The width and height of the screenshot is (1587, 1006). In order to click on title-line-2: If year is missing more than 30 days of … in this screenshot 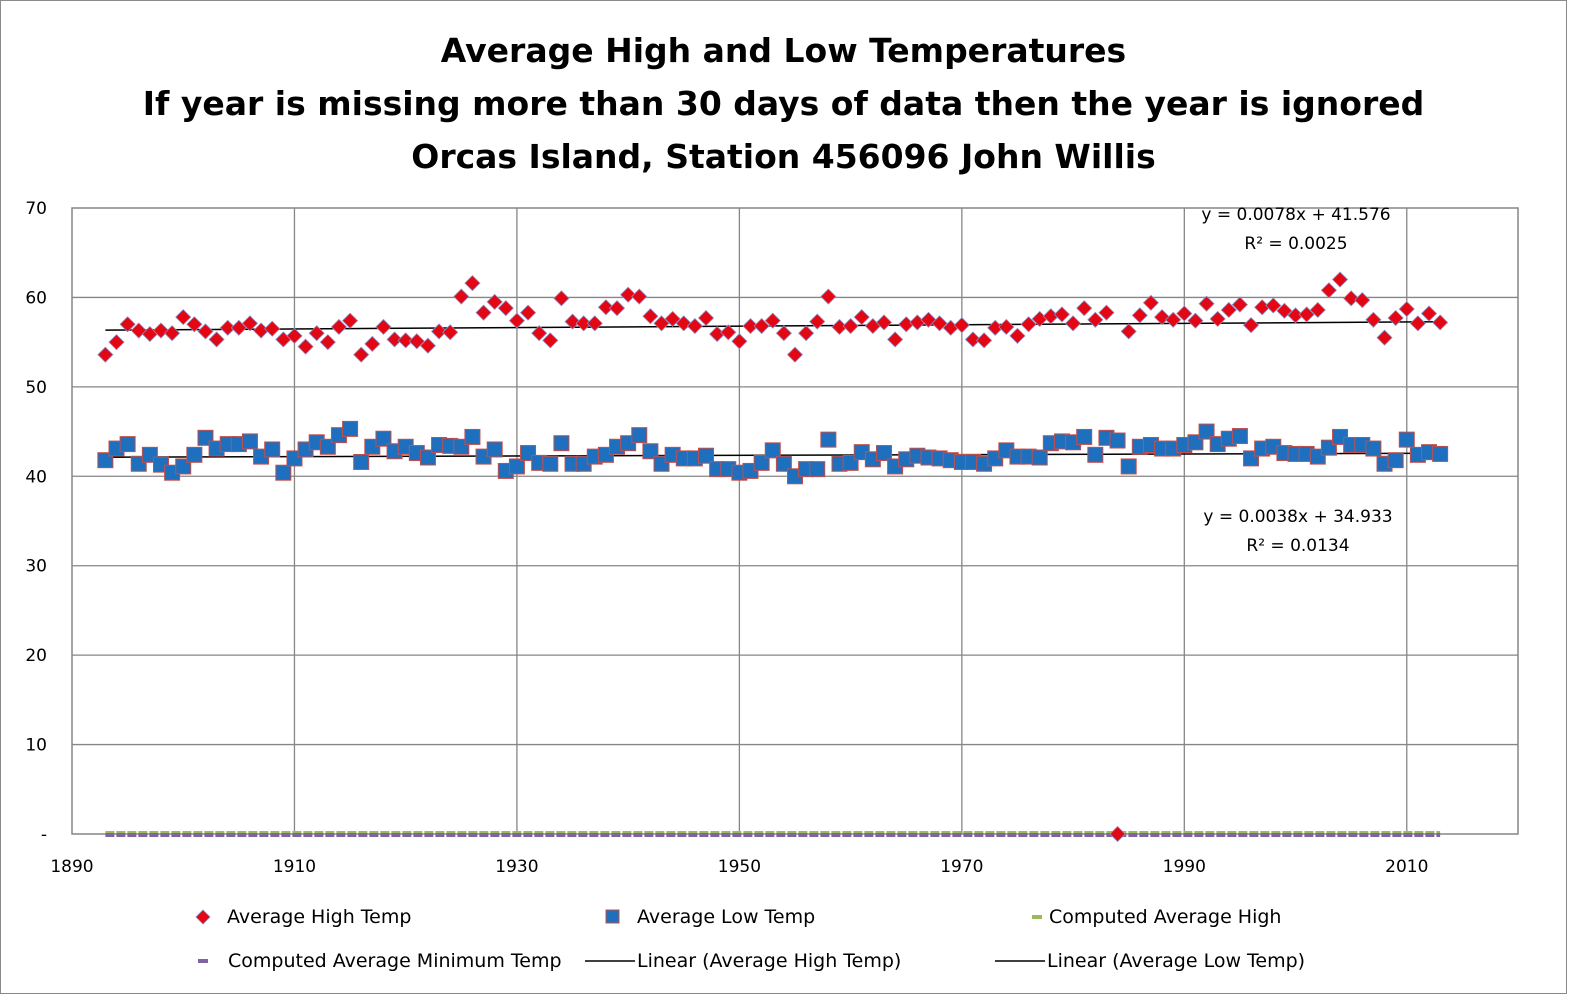, I will do `click(783, 103)`.